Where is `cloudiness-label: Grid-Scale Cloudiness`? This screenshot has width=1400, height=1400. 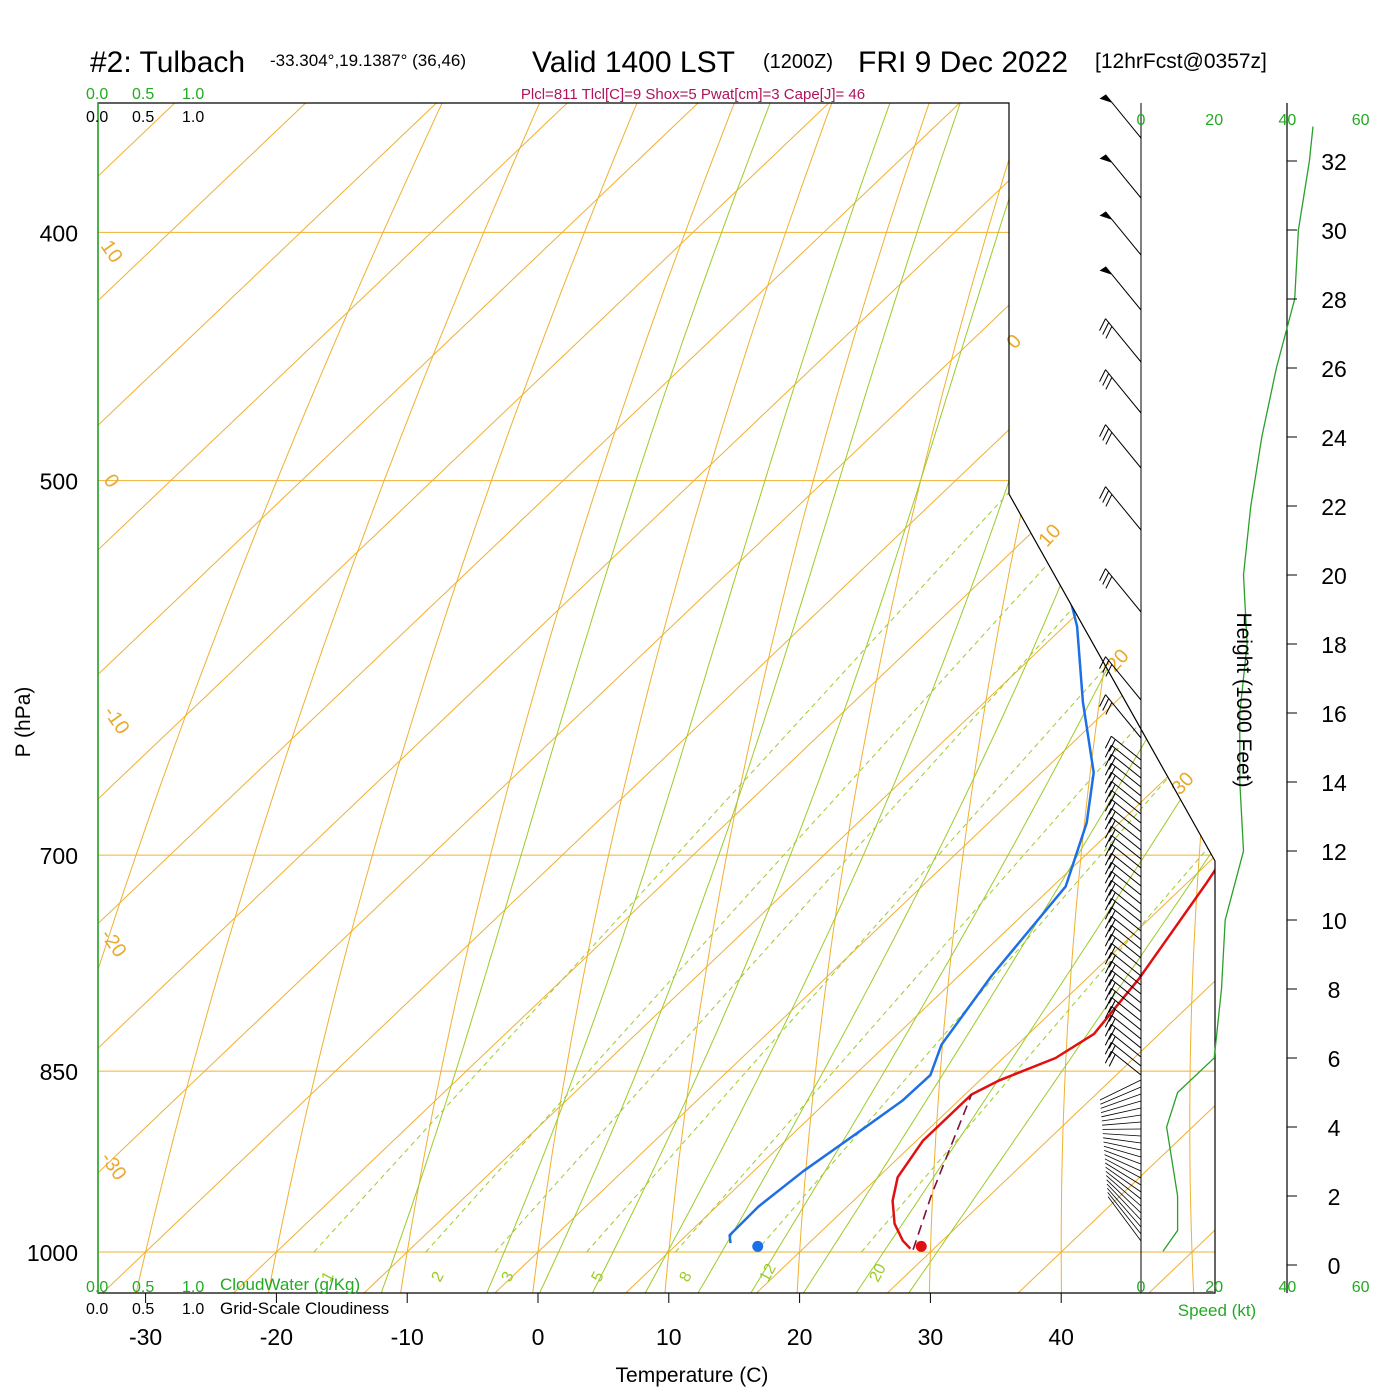
cloudiness-label: Grid-Scale Cloudiness is located at coordinates (304, 1308).